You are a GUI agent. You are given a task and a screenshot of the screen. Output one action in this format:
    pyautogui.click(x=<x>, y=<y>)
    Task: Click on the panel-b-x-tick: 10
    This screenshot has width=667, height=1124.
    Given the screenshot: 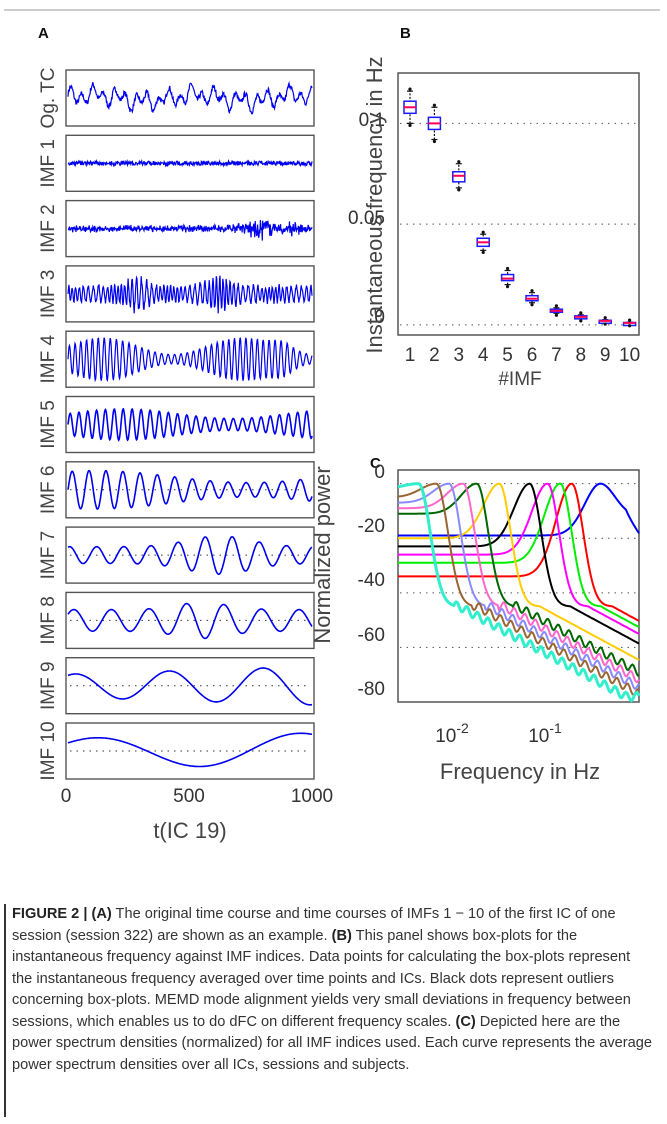 What is the action you would take?
    pyautogui.click(x=629, y=355)
    